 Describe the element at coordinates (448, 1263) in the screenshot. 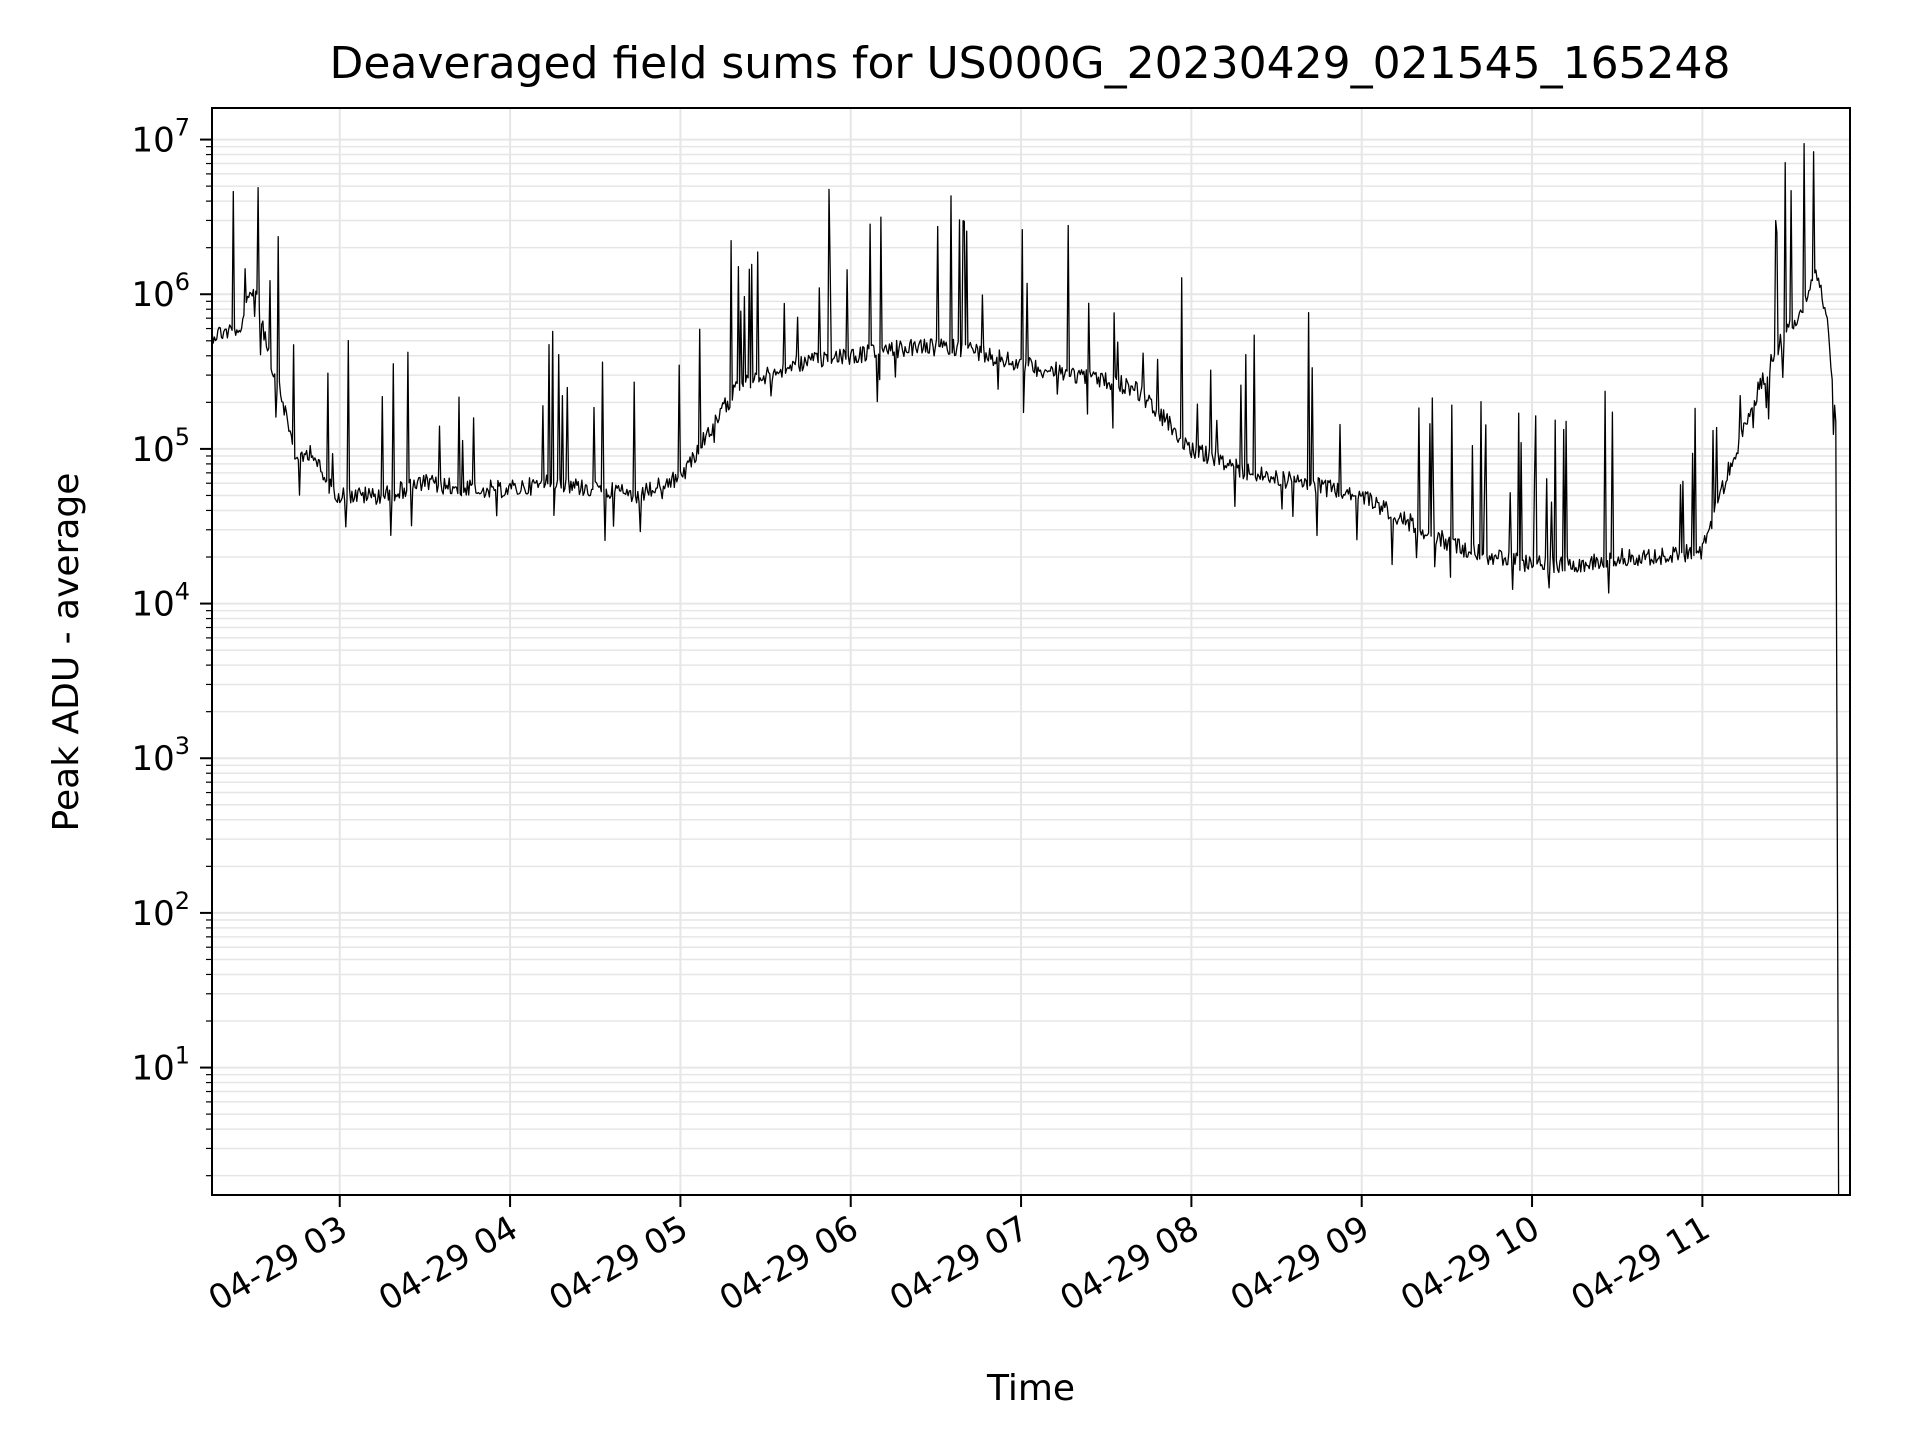

I see `x-tick-label: 04-29 04` at that location.